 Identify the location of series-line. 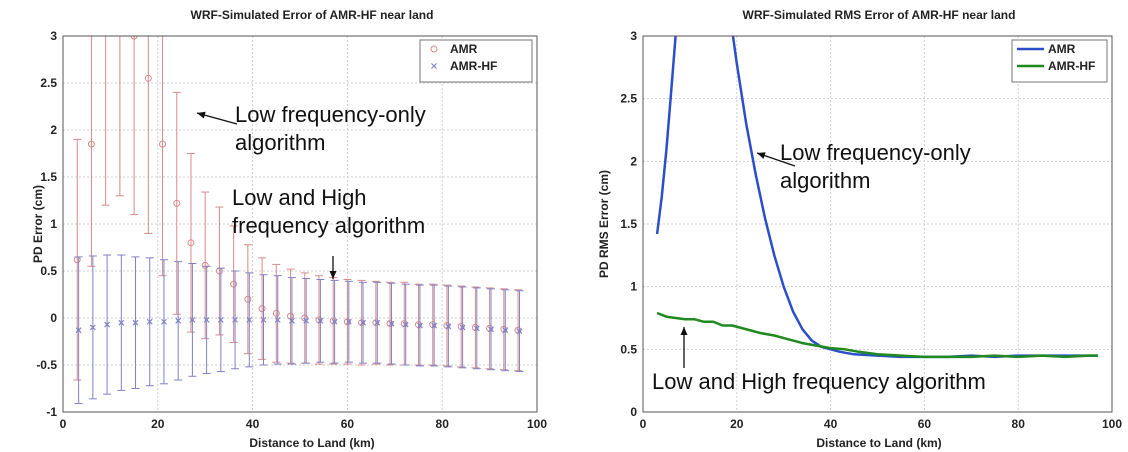
(877, 335).